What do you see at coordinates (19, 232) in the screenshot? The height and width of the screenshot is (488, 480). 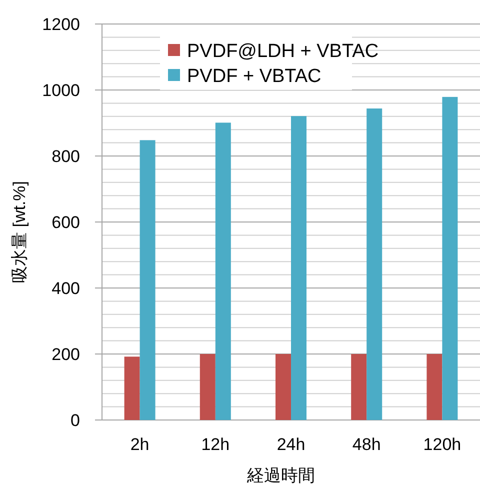 I see `y-axis-title: 吸水量 [wt.%]` at bounding box center [19, 232].